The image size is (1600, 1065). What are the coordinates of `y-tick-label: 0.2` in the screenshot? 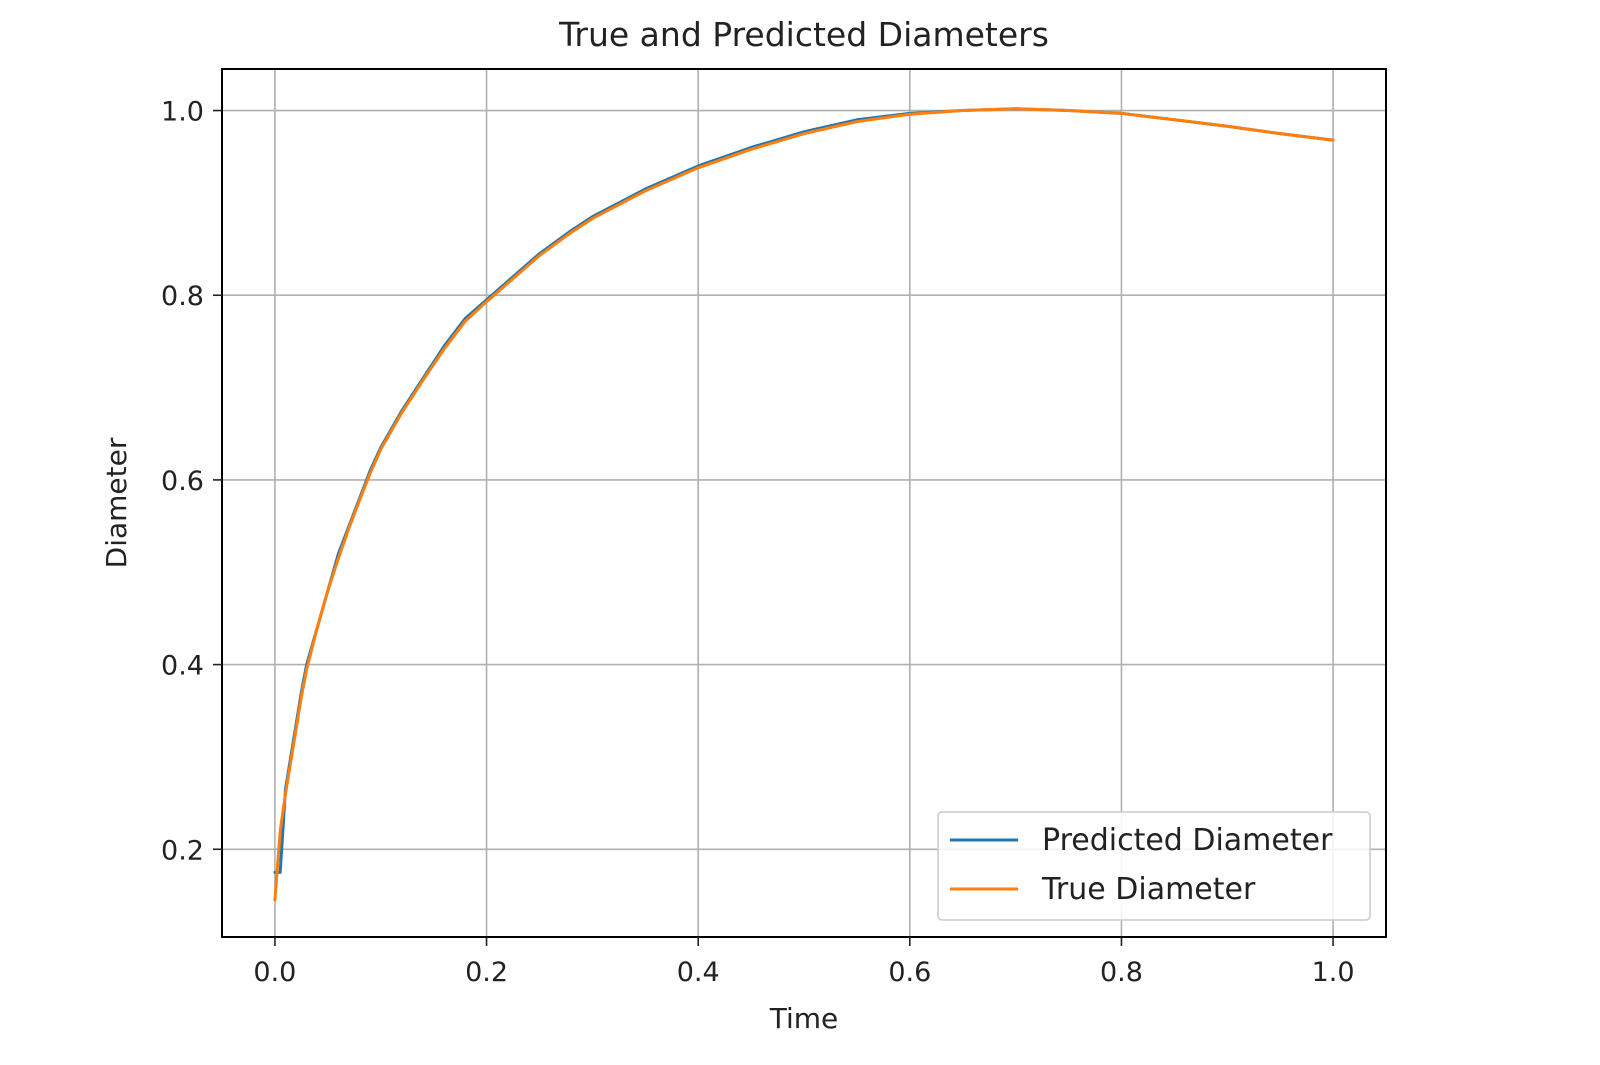 It's located at (182, 850).